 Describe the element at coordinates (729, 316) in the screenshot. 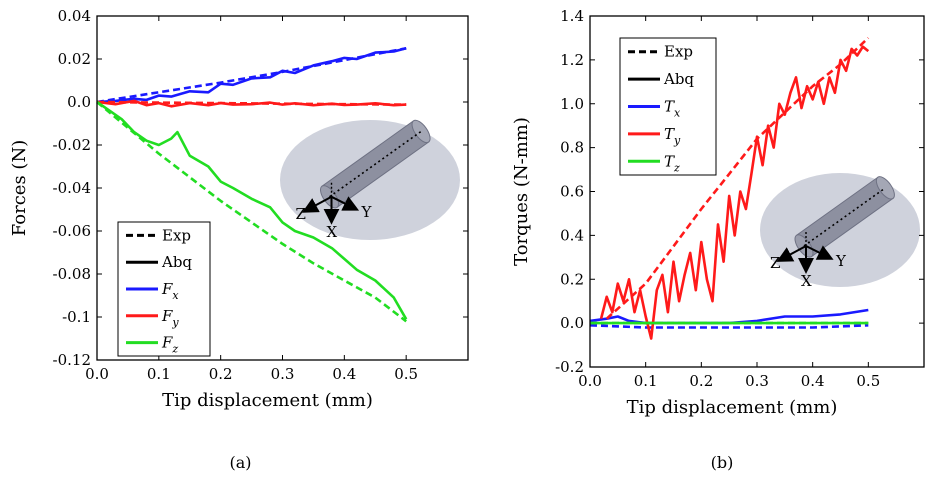

I see `series-line-tx-abq` at that location.